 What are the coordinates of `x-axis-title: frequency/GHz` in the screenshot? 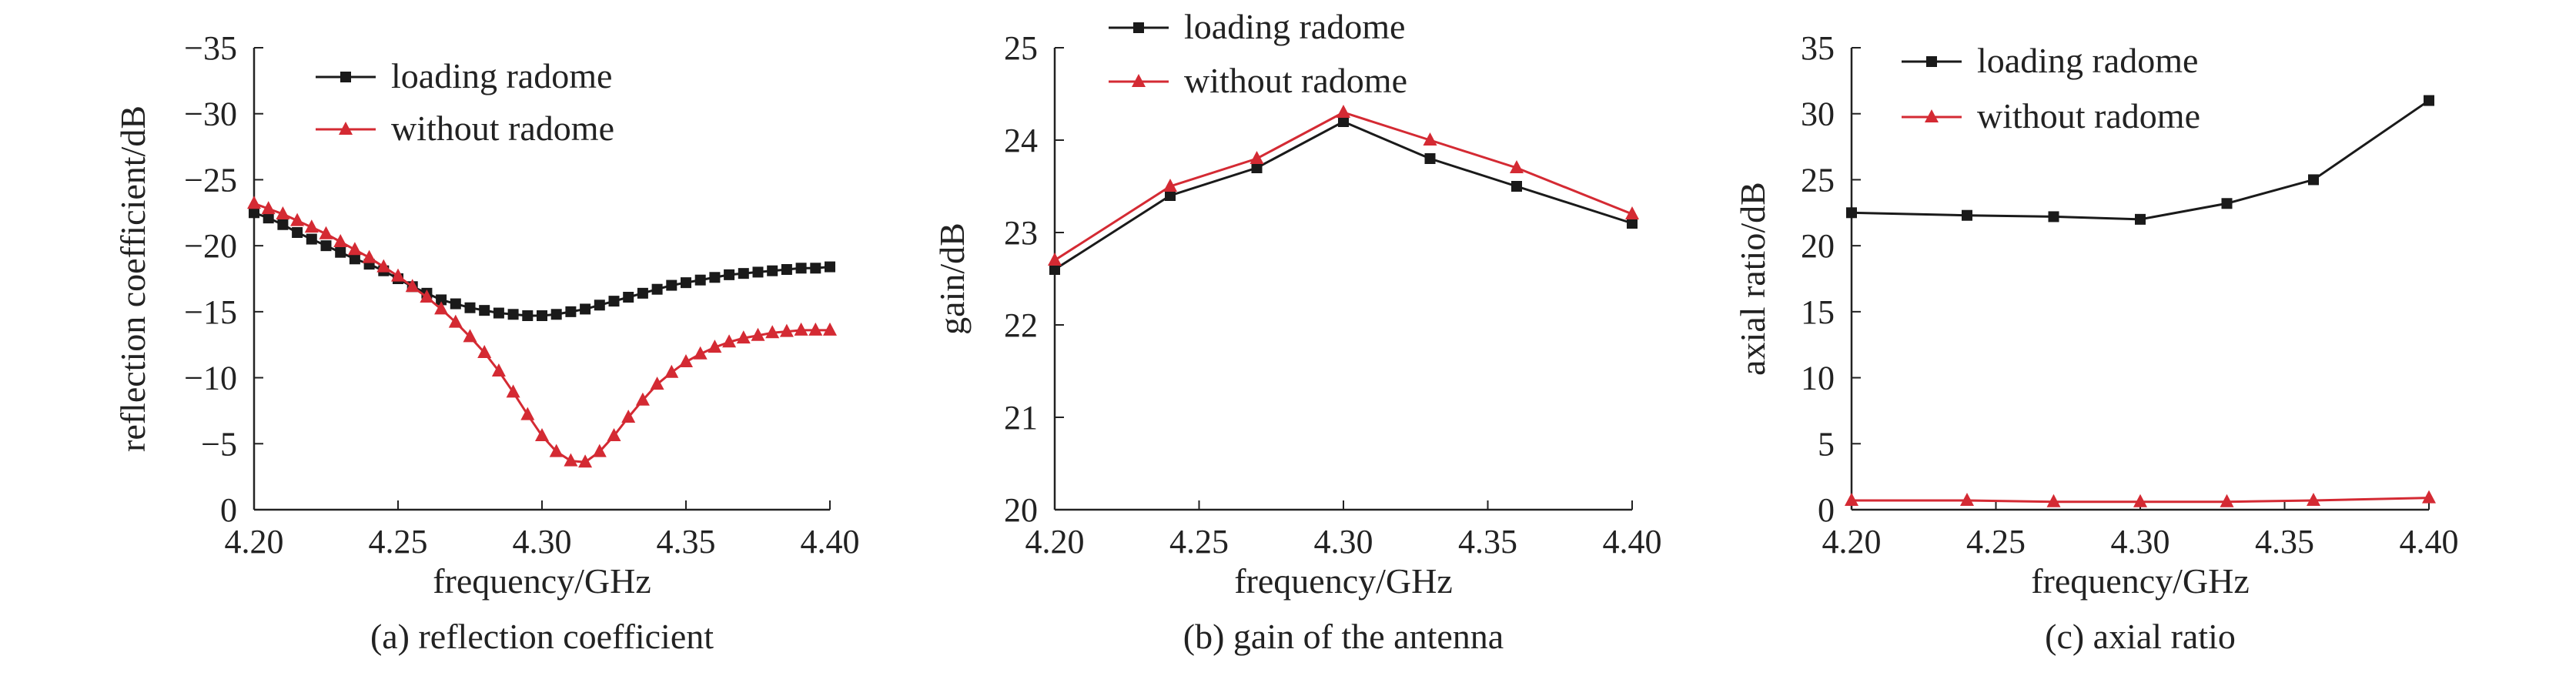 It's located at (542, 581).